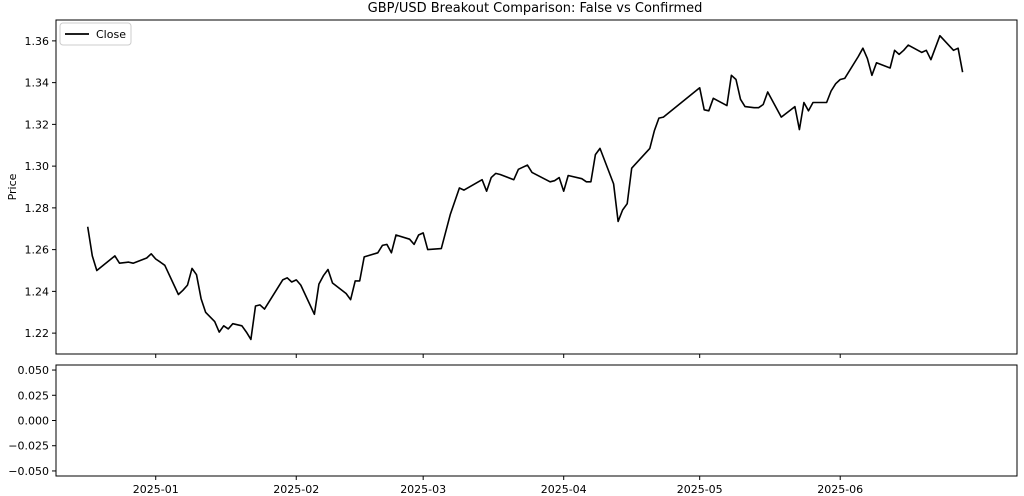 This screenshot has width=1024, height=496. I want to click on legend-box, so click(95, 34).